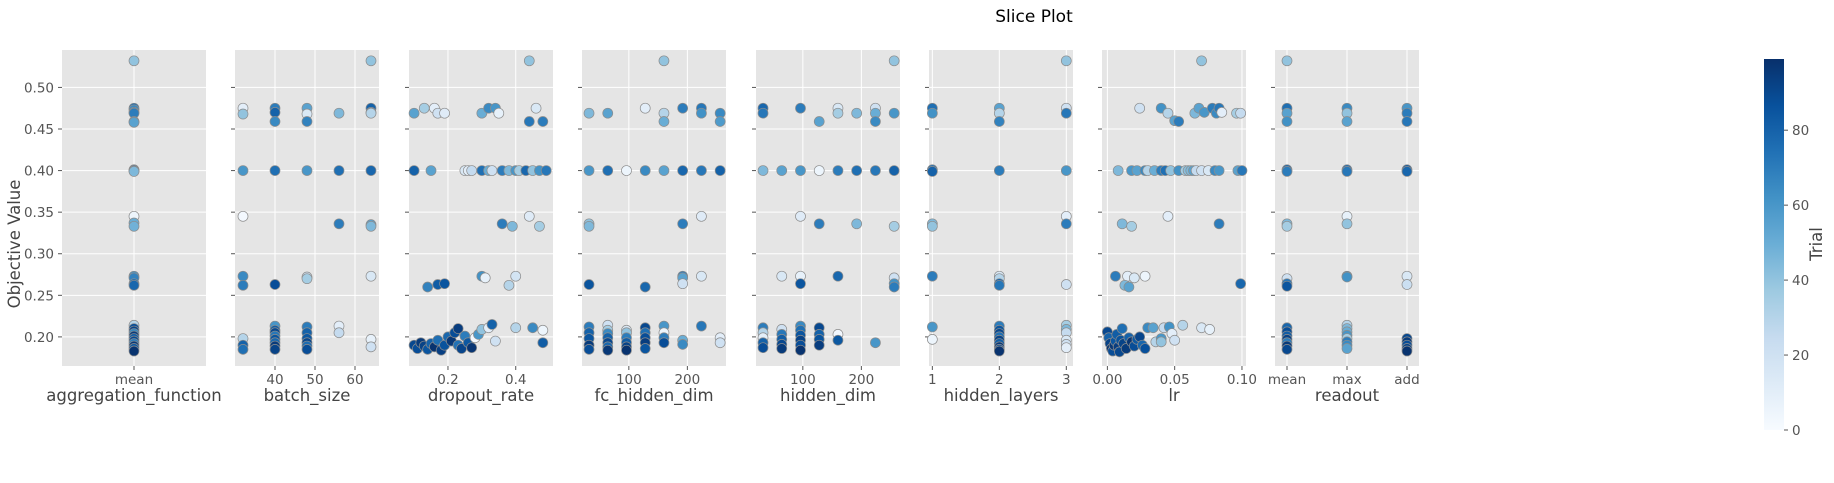  What do you see at coordinates (1800, 356) in the screenshot?
I see `colorbar-tick-label: 20` at bounding box center [1800, 356].